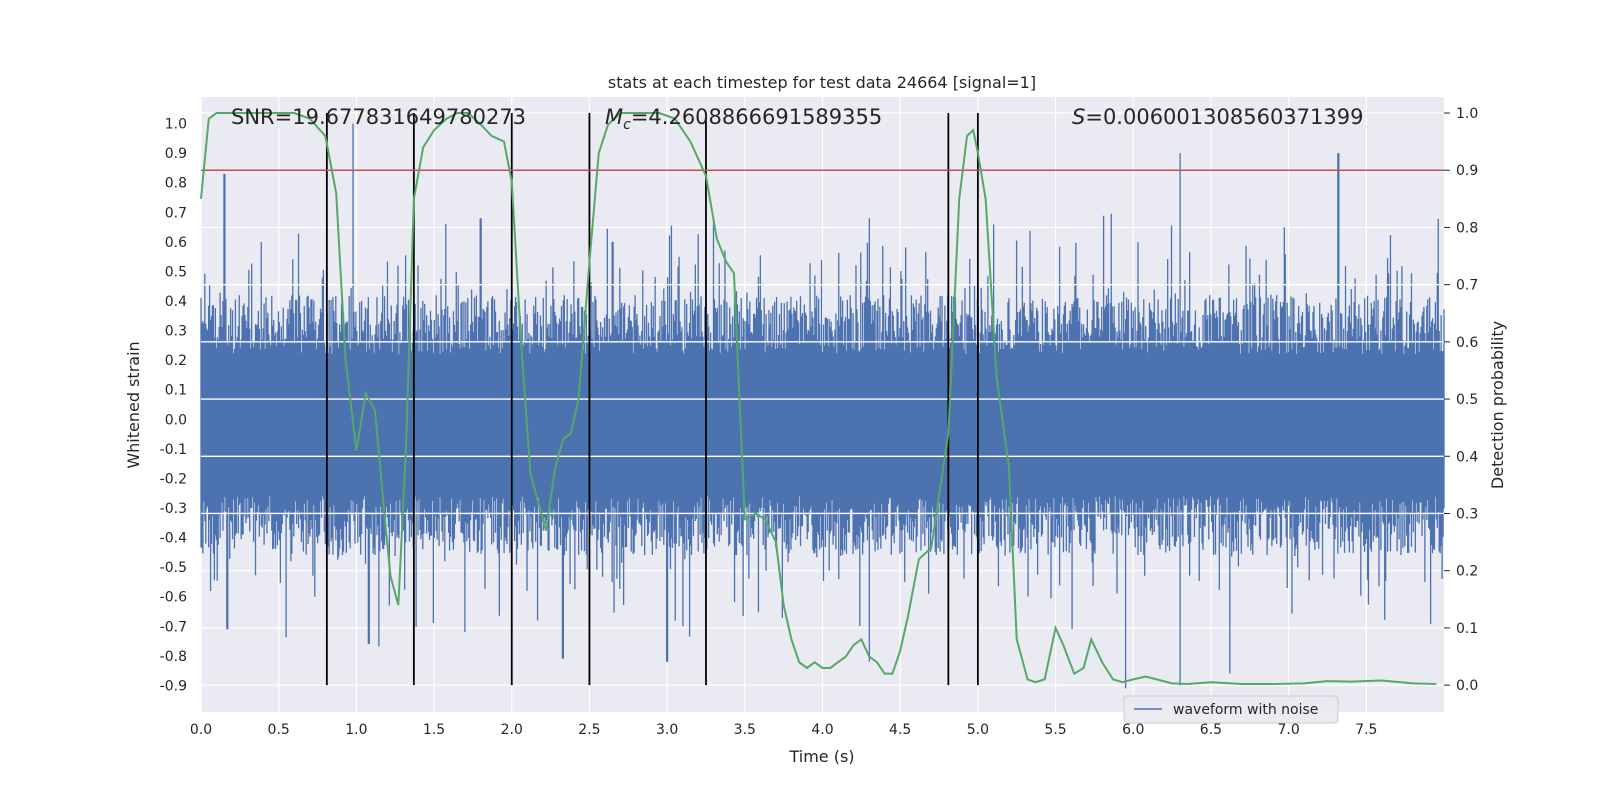 The width and height of the screenshot is (1600, 800). What do you see at coordinates (279, 730) in the screenshot?
I see `x-tick-label: 0.5` at bounding box center [279, 730].